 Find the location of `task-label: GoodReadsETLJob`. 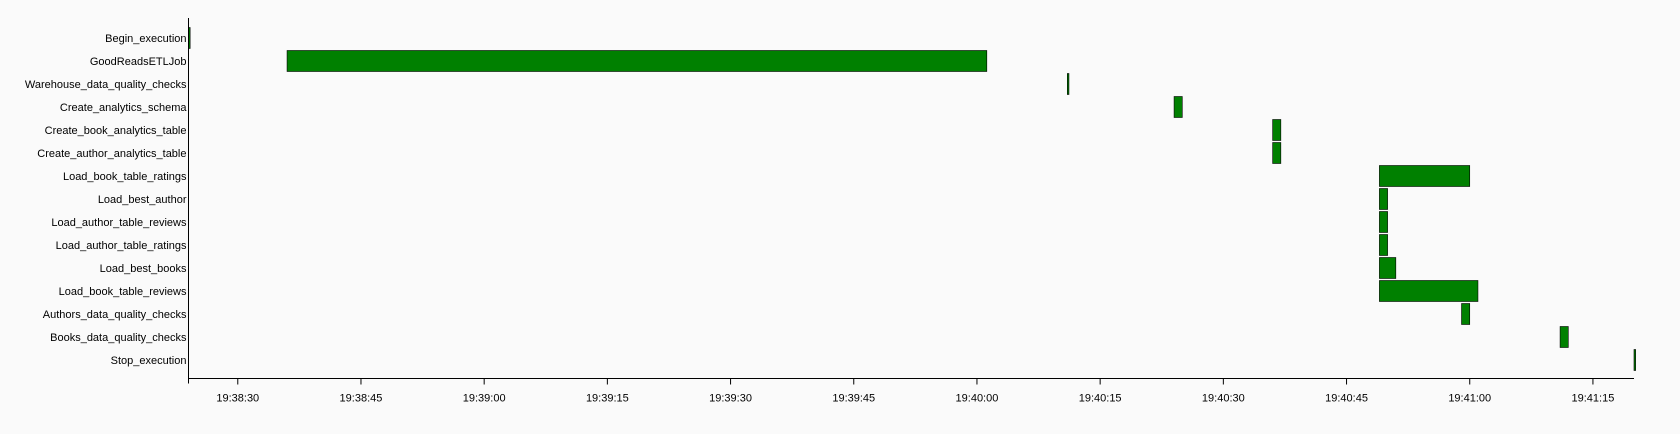

task-label: GoodReadsETLJob is located at coordinates (138, 62).